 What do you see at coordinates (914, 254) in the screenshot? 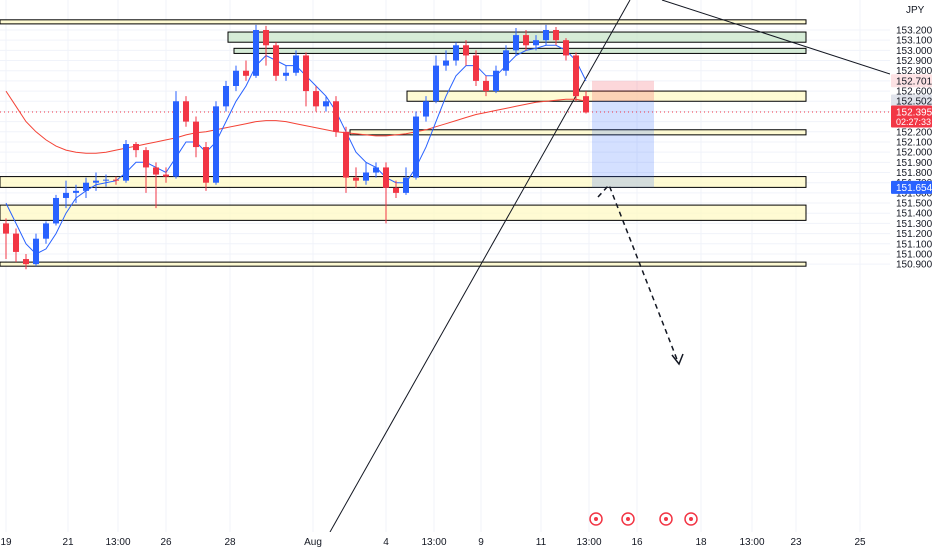
I see `price-tick-22: 151.000` at bounding box center [914, 254].